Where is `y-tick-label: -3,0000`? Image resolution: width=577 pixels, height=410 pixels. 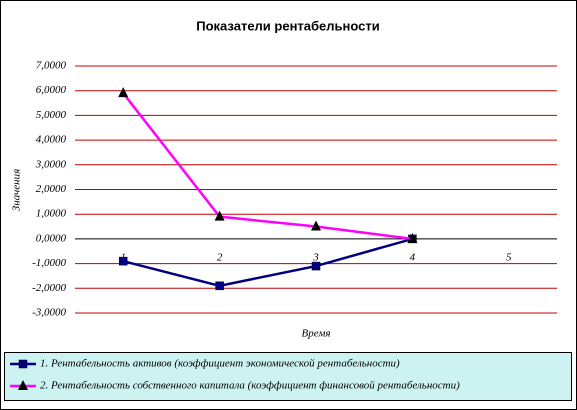
y-tick-label: -3,0000 is located at coordinates (49, 313).